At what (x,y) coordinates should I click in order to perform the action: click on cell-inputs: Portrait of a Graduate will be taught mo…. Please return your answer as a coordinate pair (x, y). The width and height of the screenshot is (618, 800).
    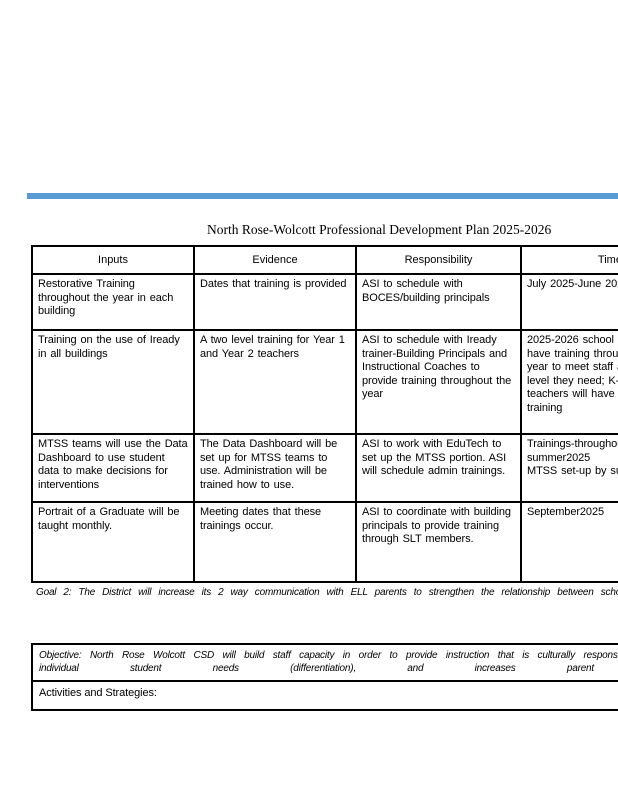
    Looking at the image, I should click on (113, 542).